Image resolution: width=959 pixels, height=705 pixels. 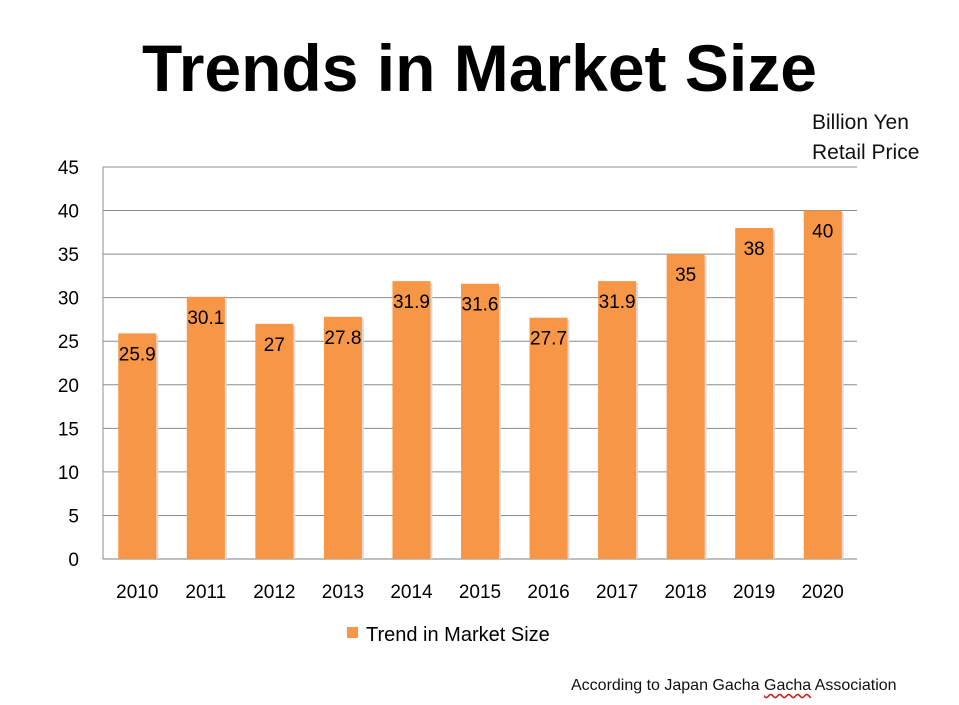 What do you see at coordinates (548, 339) in the screenshot?
I see `data-label: 27.7` at bounding box center [548, 339].